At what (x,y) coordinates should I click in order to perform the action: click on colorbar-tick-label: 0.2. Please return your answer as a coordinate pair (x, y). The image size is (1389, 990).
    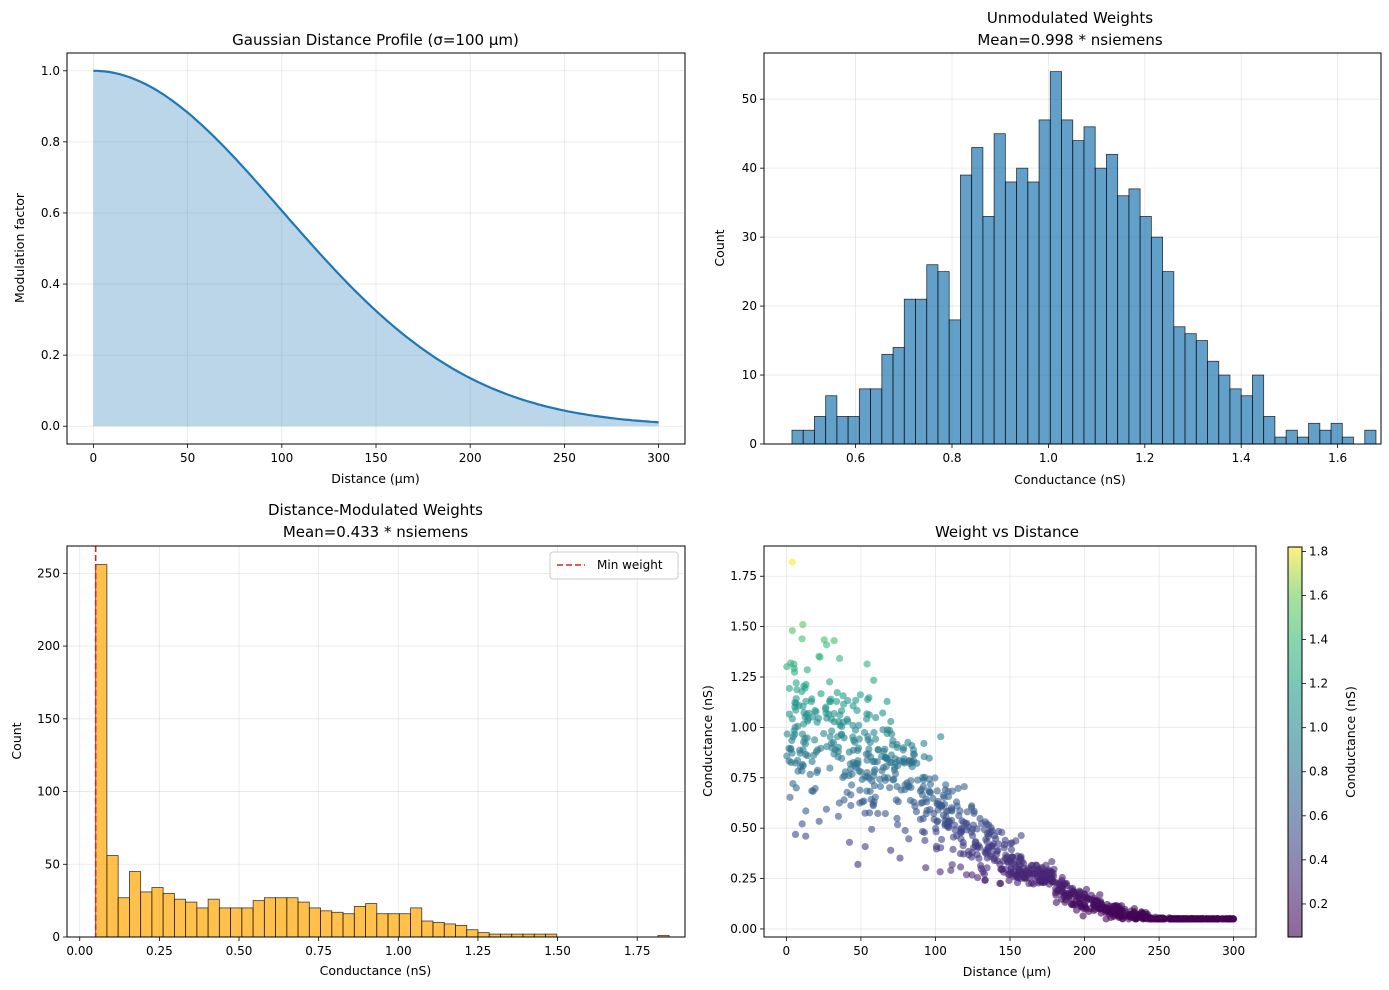
    Looking at the image, I should click on (1318, 904).